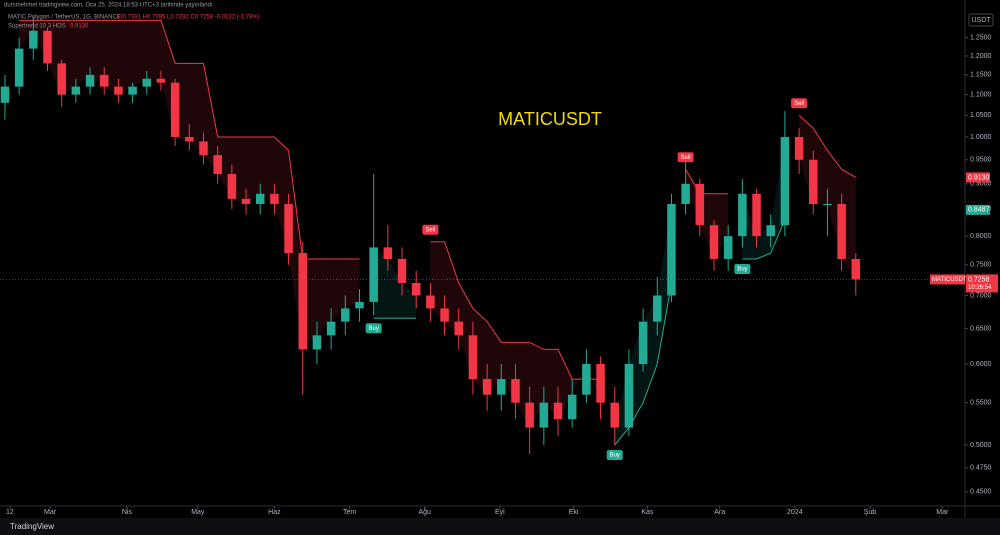  What do you see at coordinates (795, 512) in the screenshot?
I see `x-tick-label: 2024` at bounding box center [795, 512].